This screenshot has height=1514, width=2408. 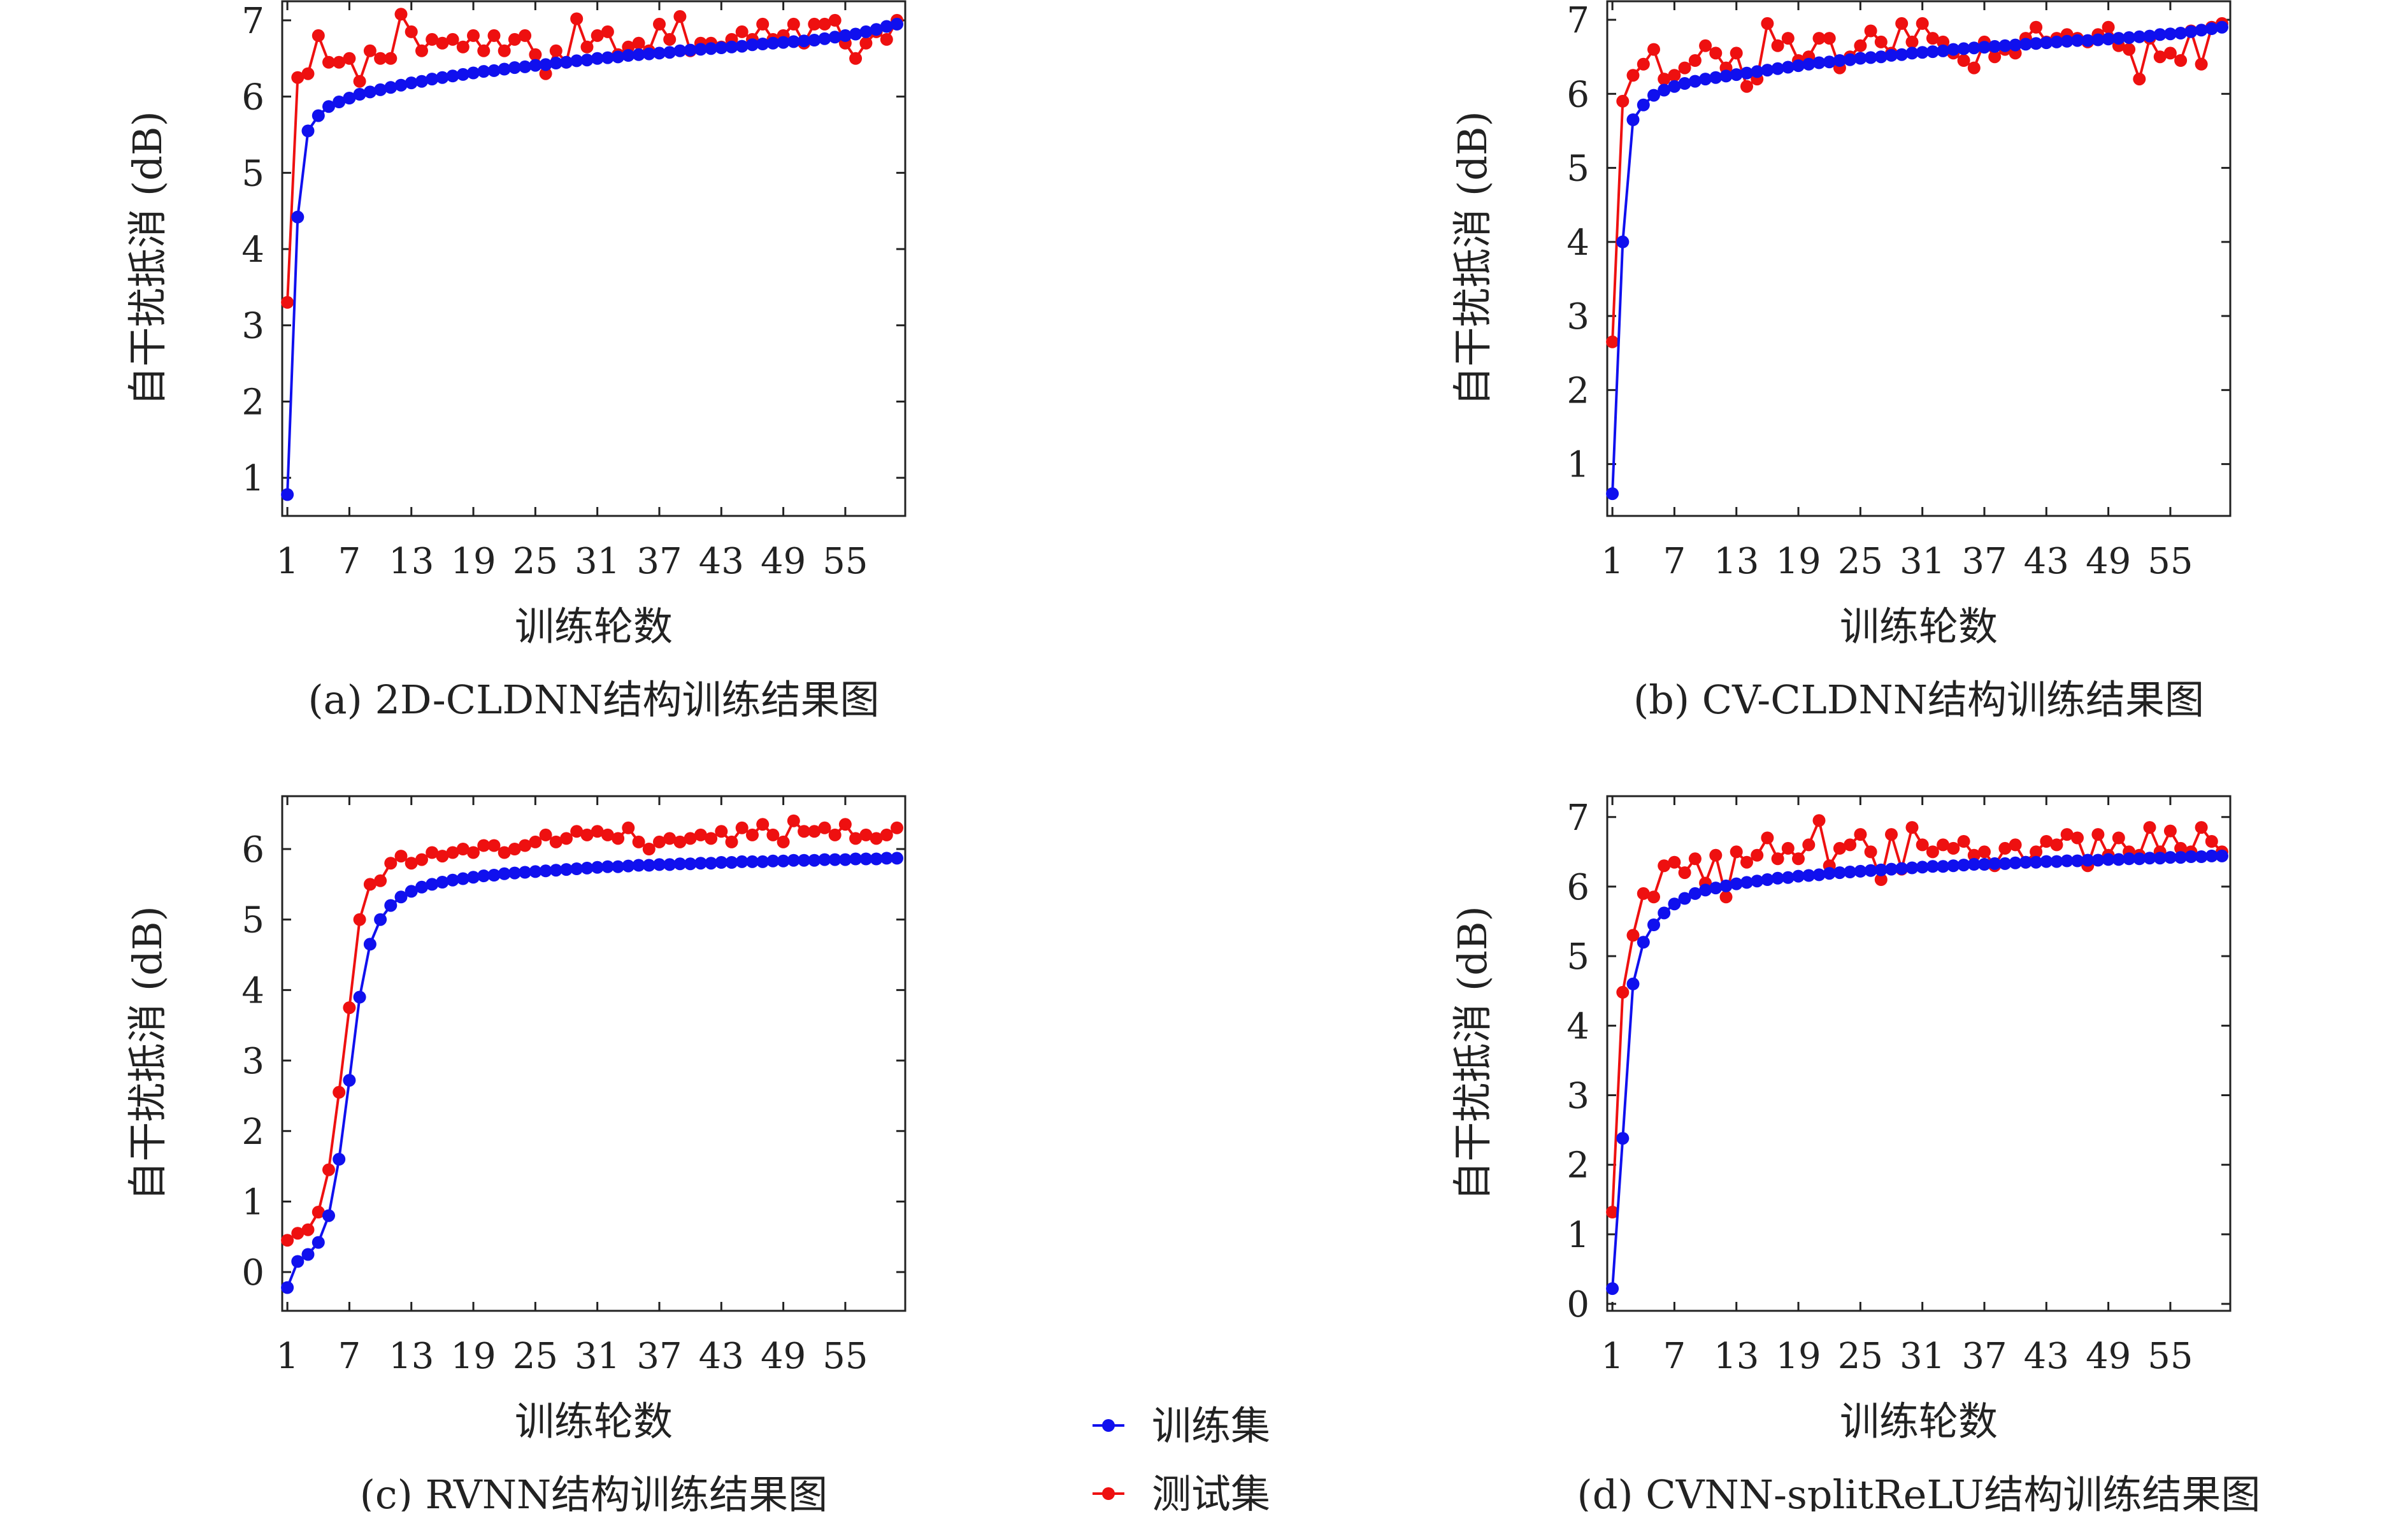 What do you see at coordinates (1919, 1421) in the screenshot?
I see `x-axis-label-d: 训练轮数` at bounding box center [1919, 1421].